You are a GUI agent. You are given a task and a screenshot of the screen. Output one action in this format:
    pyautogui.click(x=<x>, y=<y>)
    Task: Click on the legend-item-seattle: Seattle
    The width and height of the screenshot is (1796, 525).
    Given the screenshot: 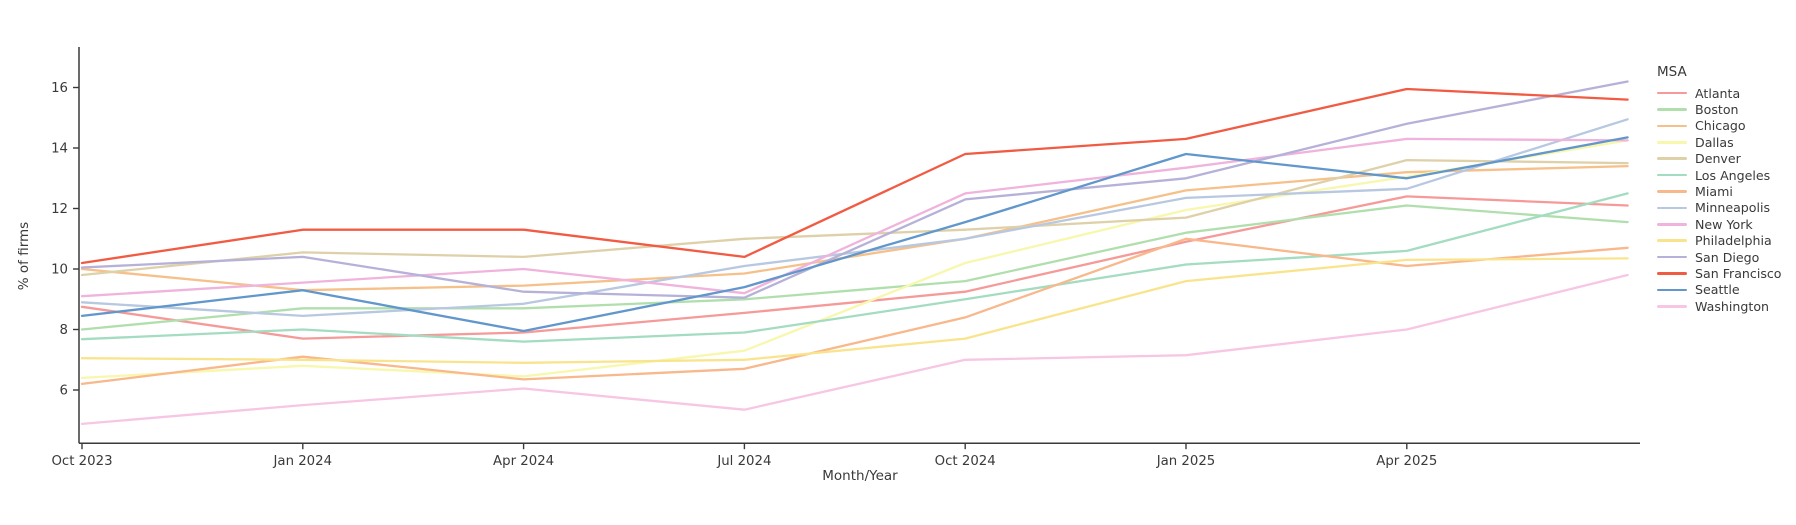 What is the action you would take?
    pyautogui.click(x=1719, y=290)
    